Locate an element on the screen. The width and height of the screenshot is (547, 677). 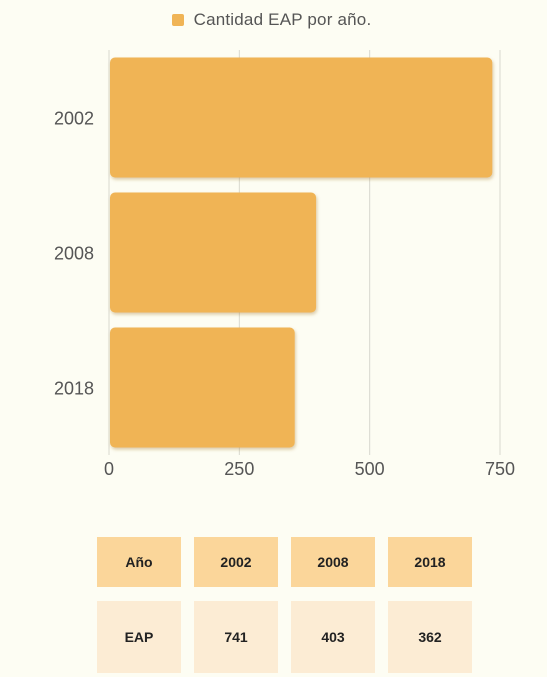
table-header-cell: 2008 is located at coordinates (333, 562).